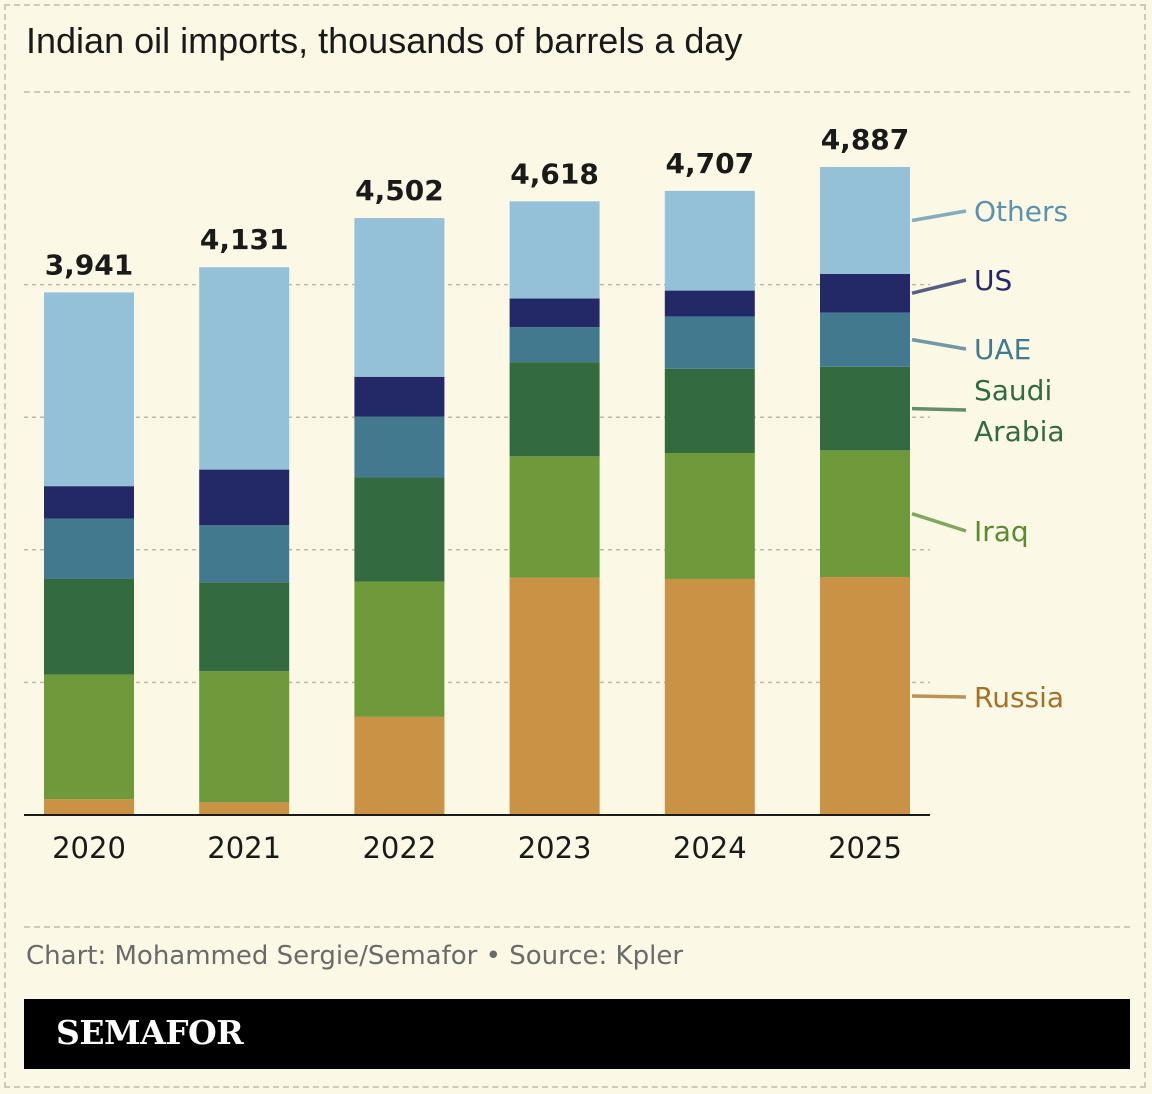 The height and width of the screenshot is (1094, 1152). Describe the element at coordinates (554, 313) in the screenshot. I see `bar-segment-us-2023` at that location.